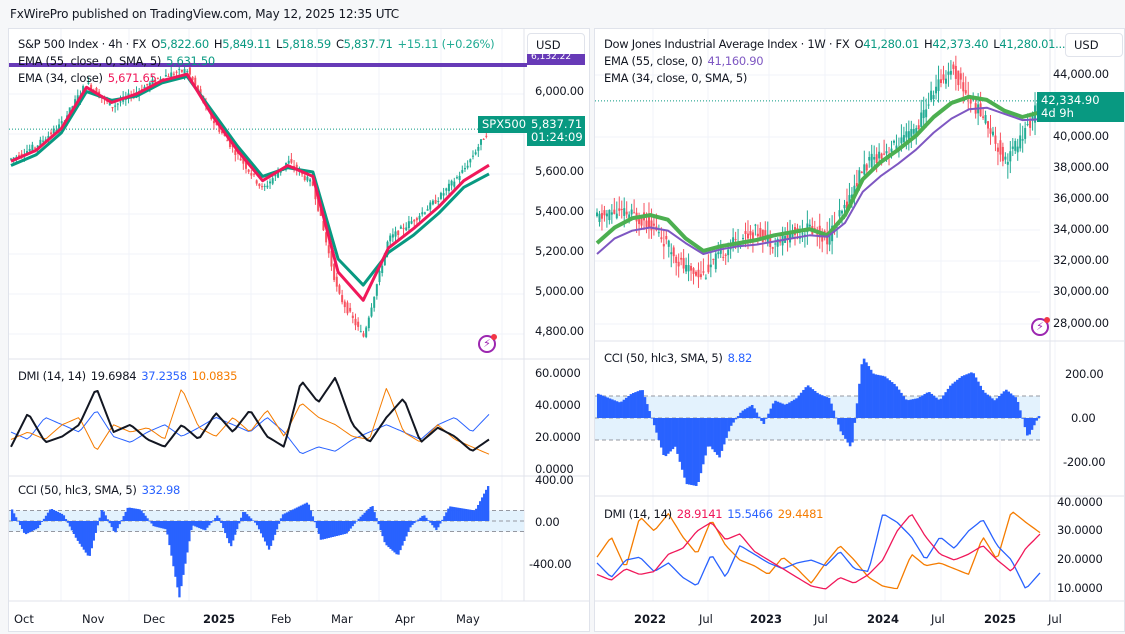  What do you see at coordinates (90, 78) in the screenshot?
I see `ema34-legend: EMA (34, close) 5,671.65` at bounding box center [90, 78].